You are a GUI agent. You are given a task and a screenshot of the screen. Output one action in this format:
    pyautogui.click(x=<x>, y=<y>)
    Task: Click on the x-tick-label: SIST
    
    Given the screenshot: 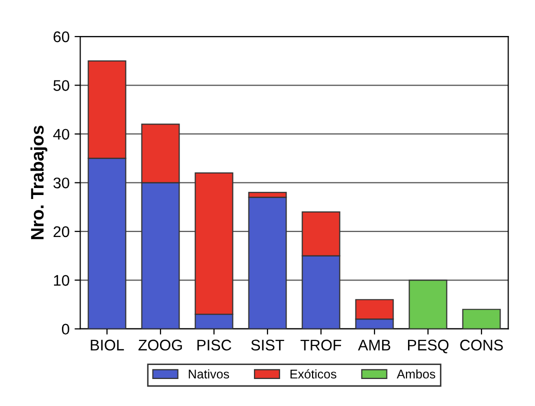 What is the action you would take?
    pyautogui.click(x=267, y=345)
    